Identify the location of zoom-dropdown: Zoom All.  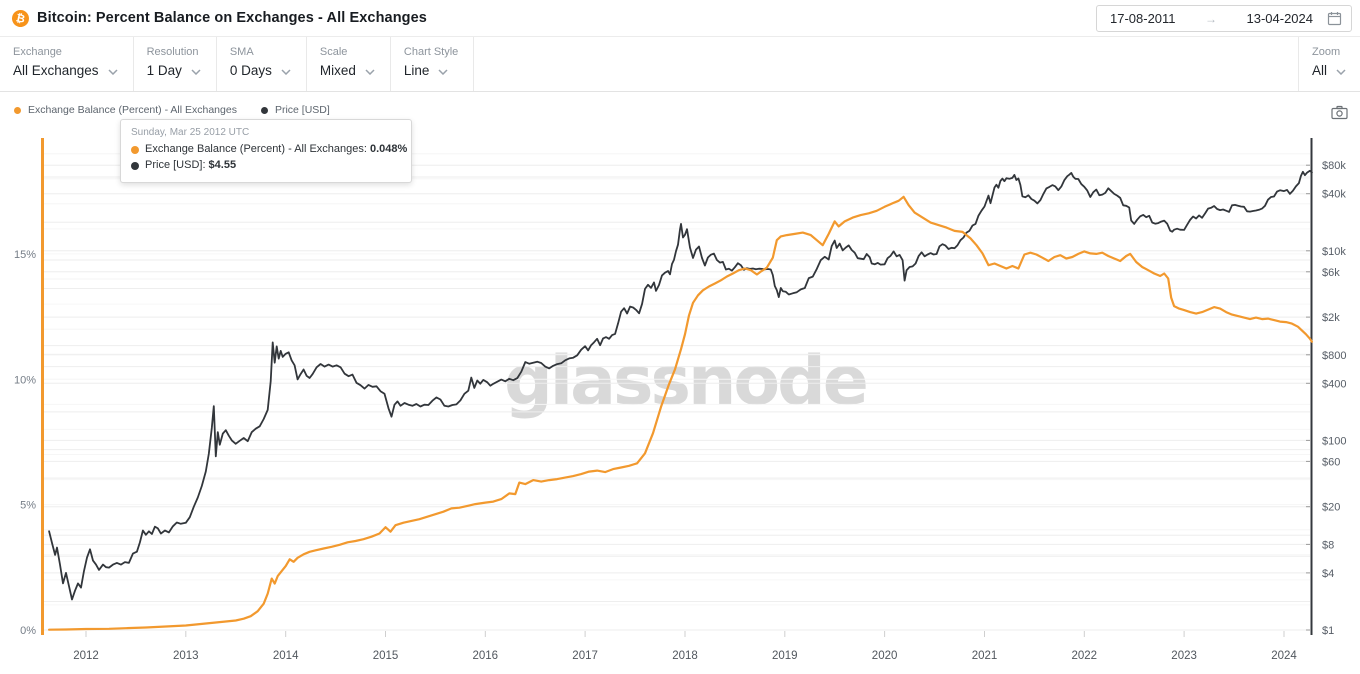
(1328, 64).